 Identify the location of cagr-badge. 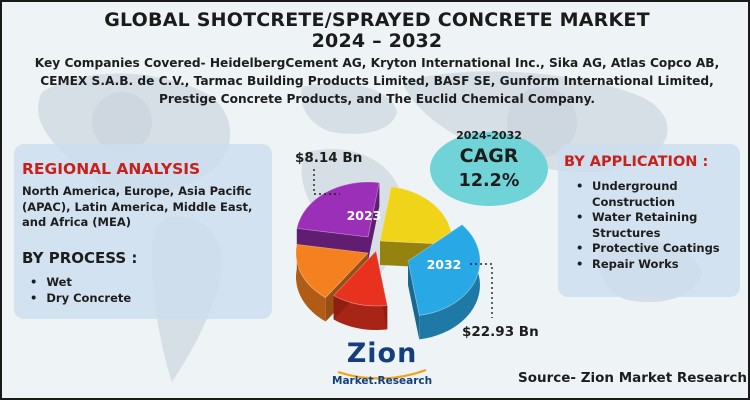
(489, 169).